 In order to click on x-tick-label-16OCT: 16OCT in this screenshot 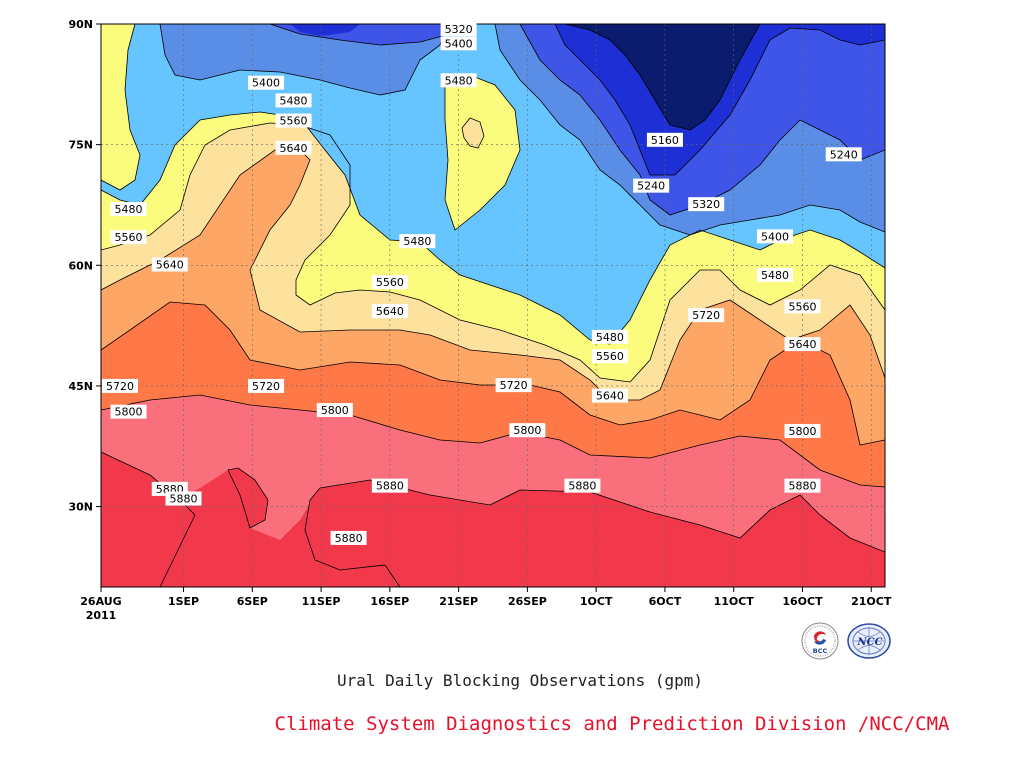, I will do `click(802, 601)`.